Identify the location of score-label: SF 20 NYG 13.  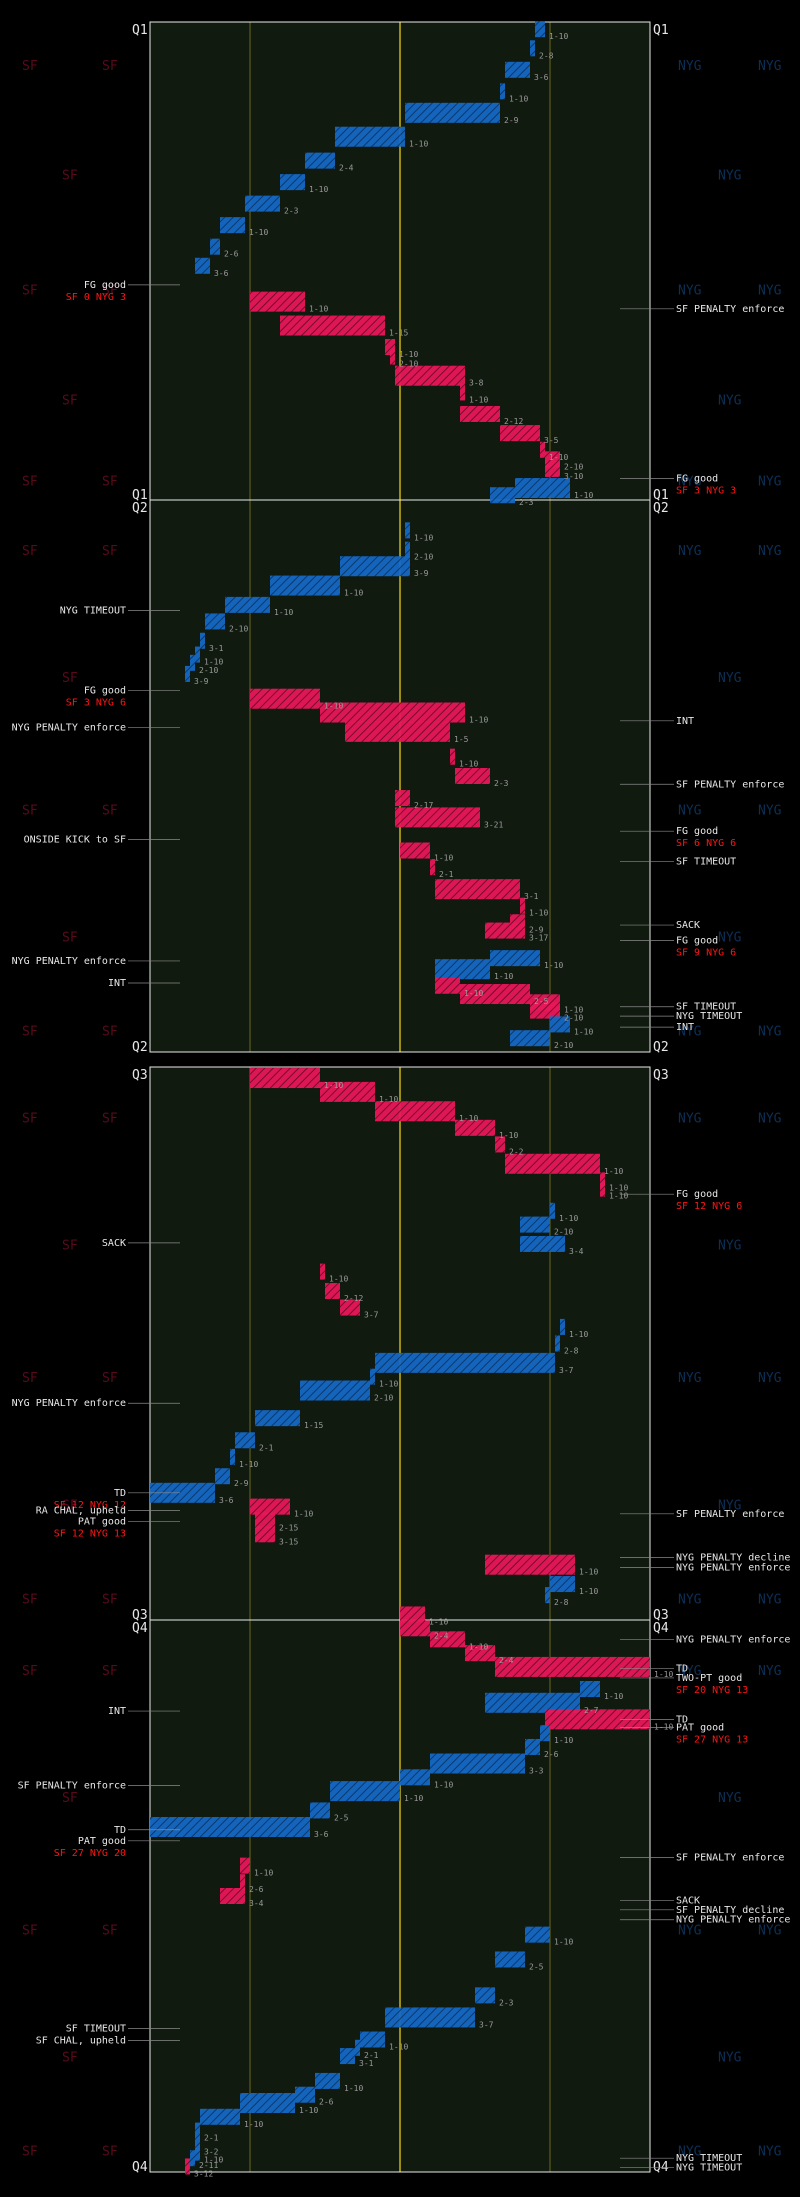
(712, 1690).